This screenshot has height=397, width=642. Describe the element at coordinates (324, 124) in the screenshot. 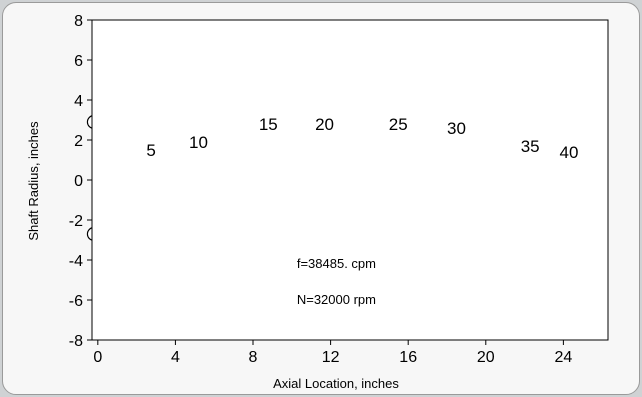

I see `station-label: 20` at that location.